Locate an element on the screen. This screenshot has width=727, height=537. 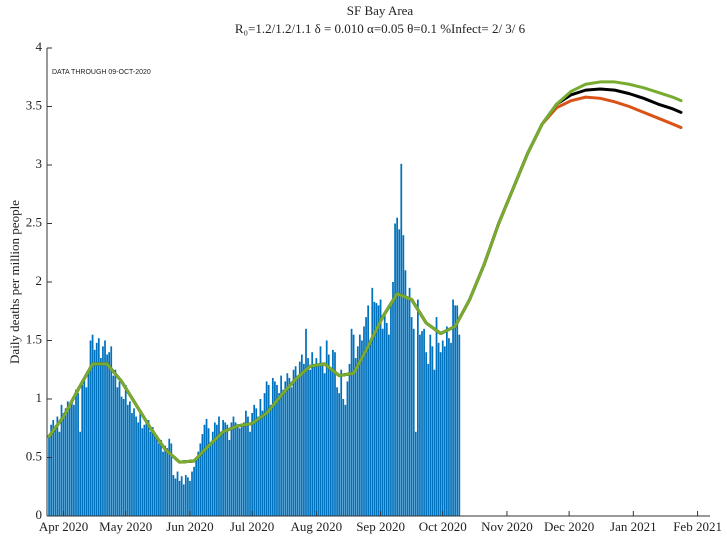
y-tick-label: 3 is located at coordinates (39, 163).